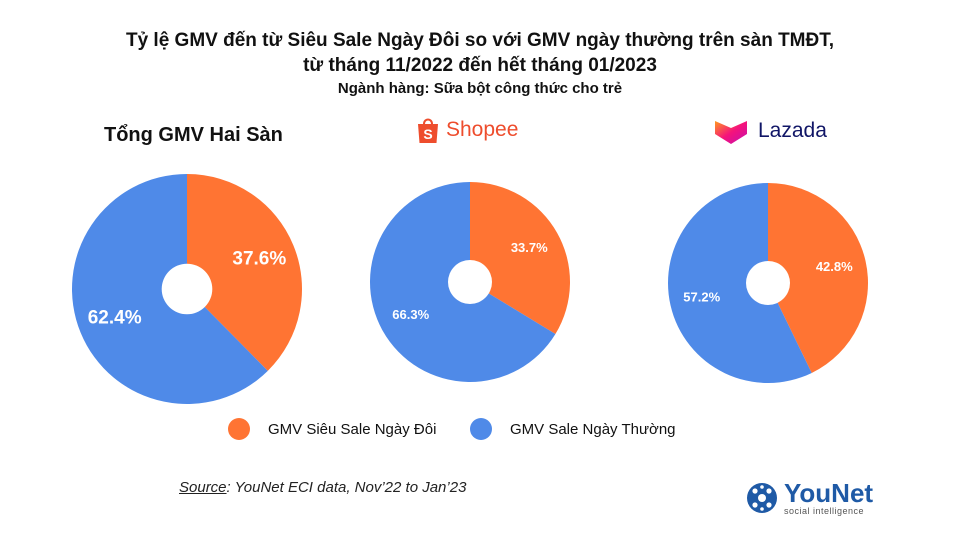 This screenshot has width=960, height=540. What do you see at coordinates (410, 314) in the screenshot?
I see `pie-data-label: 66.3%` at bounding box center [410, 314].